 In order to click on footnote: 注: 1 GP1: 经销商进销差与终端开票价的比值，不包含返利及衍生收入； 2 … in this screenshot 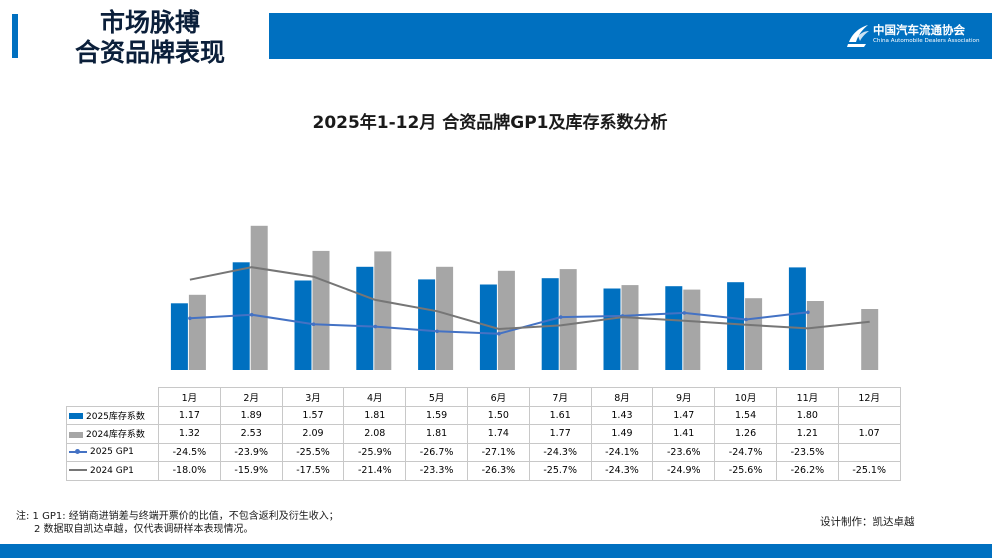, I will do `click(177, 523)`.